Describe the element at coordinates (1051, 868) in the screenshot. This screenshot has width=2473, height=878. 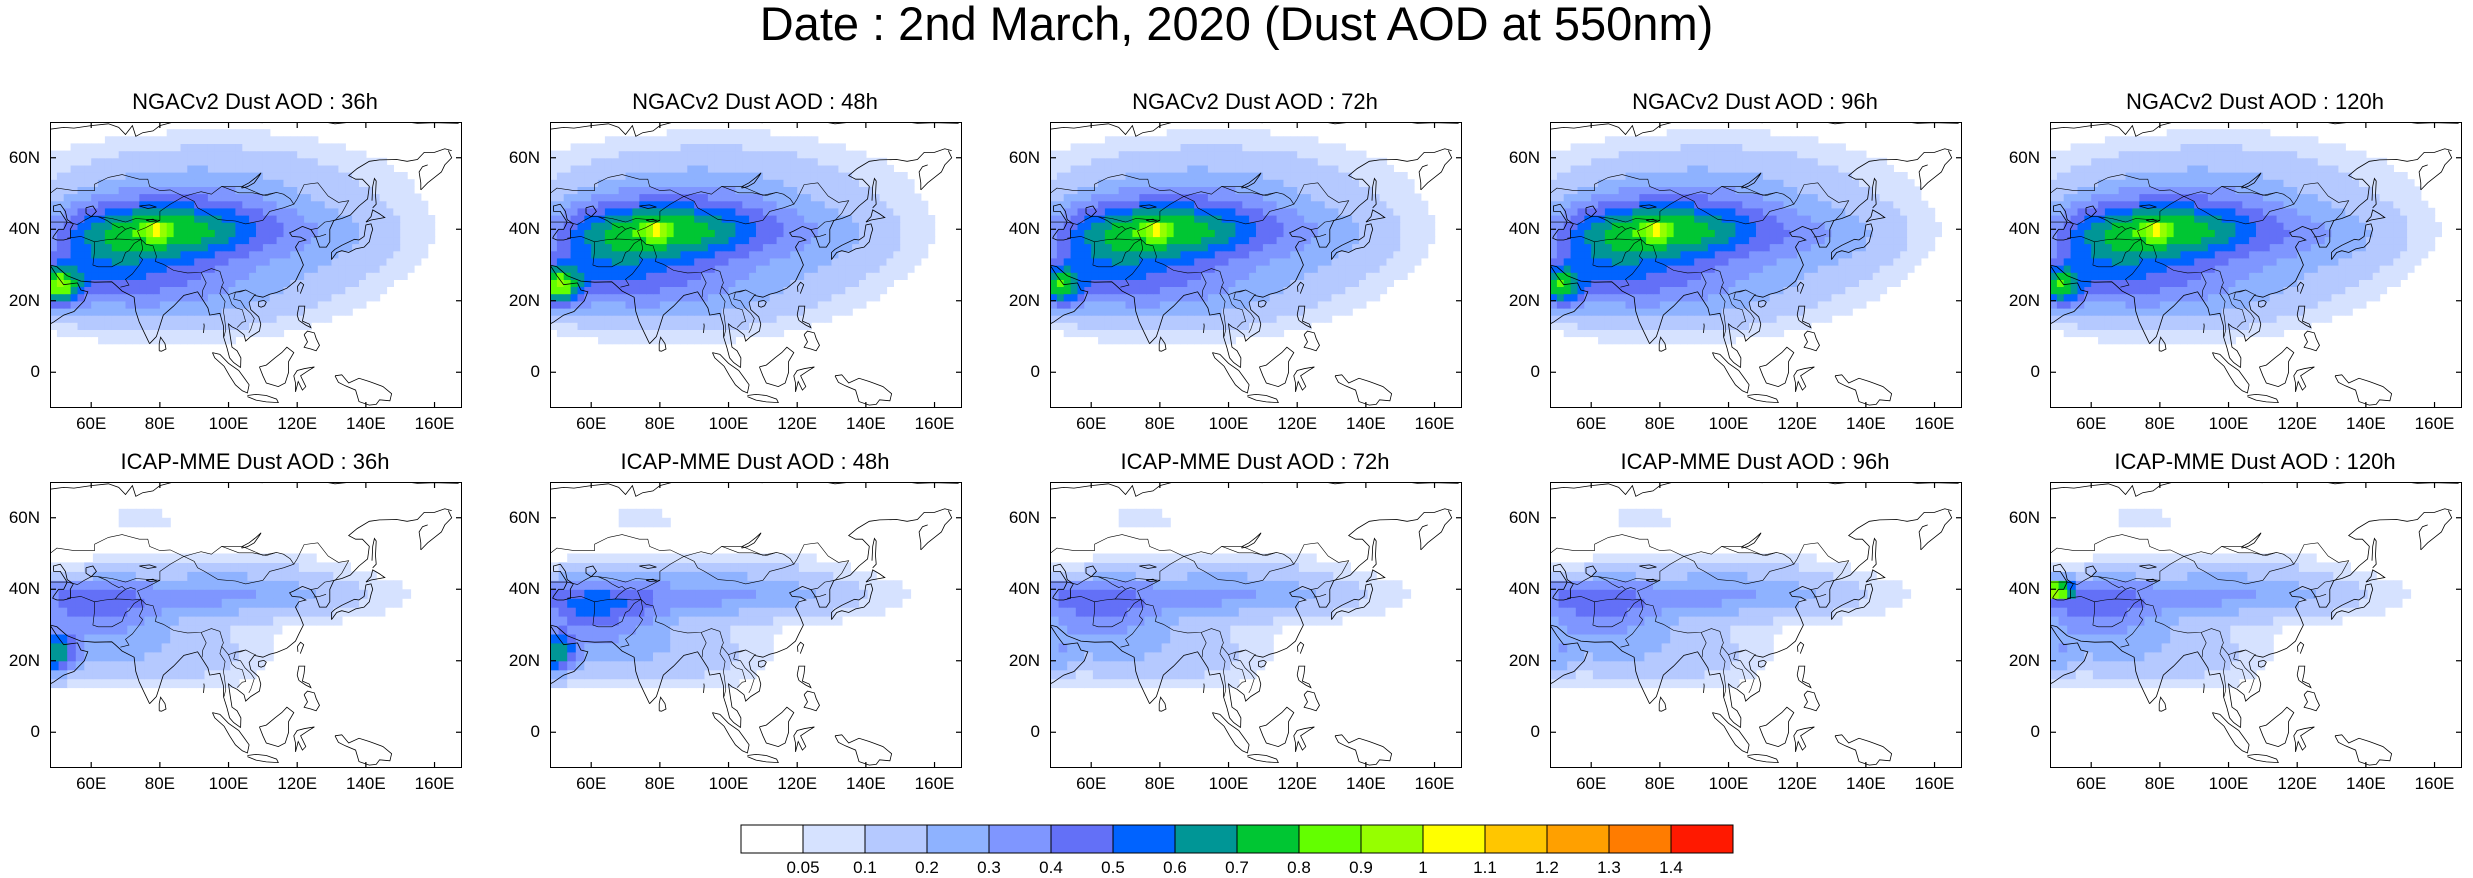
I see `colorbar-label: 0.4` at that location.